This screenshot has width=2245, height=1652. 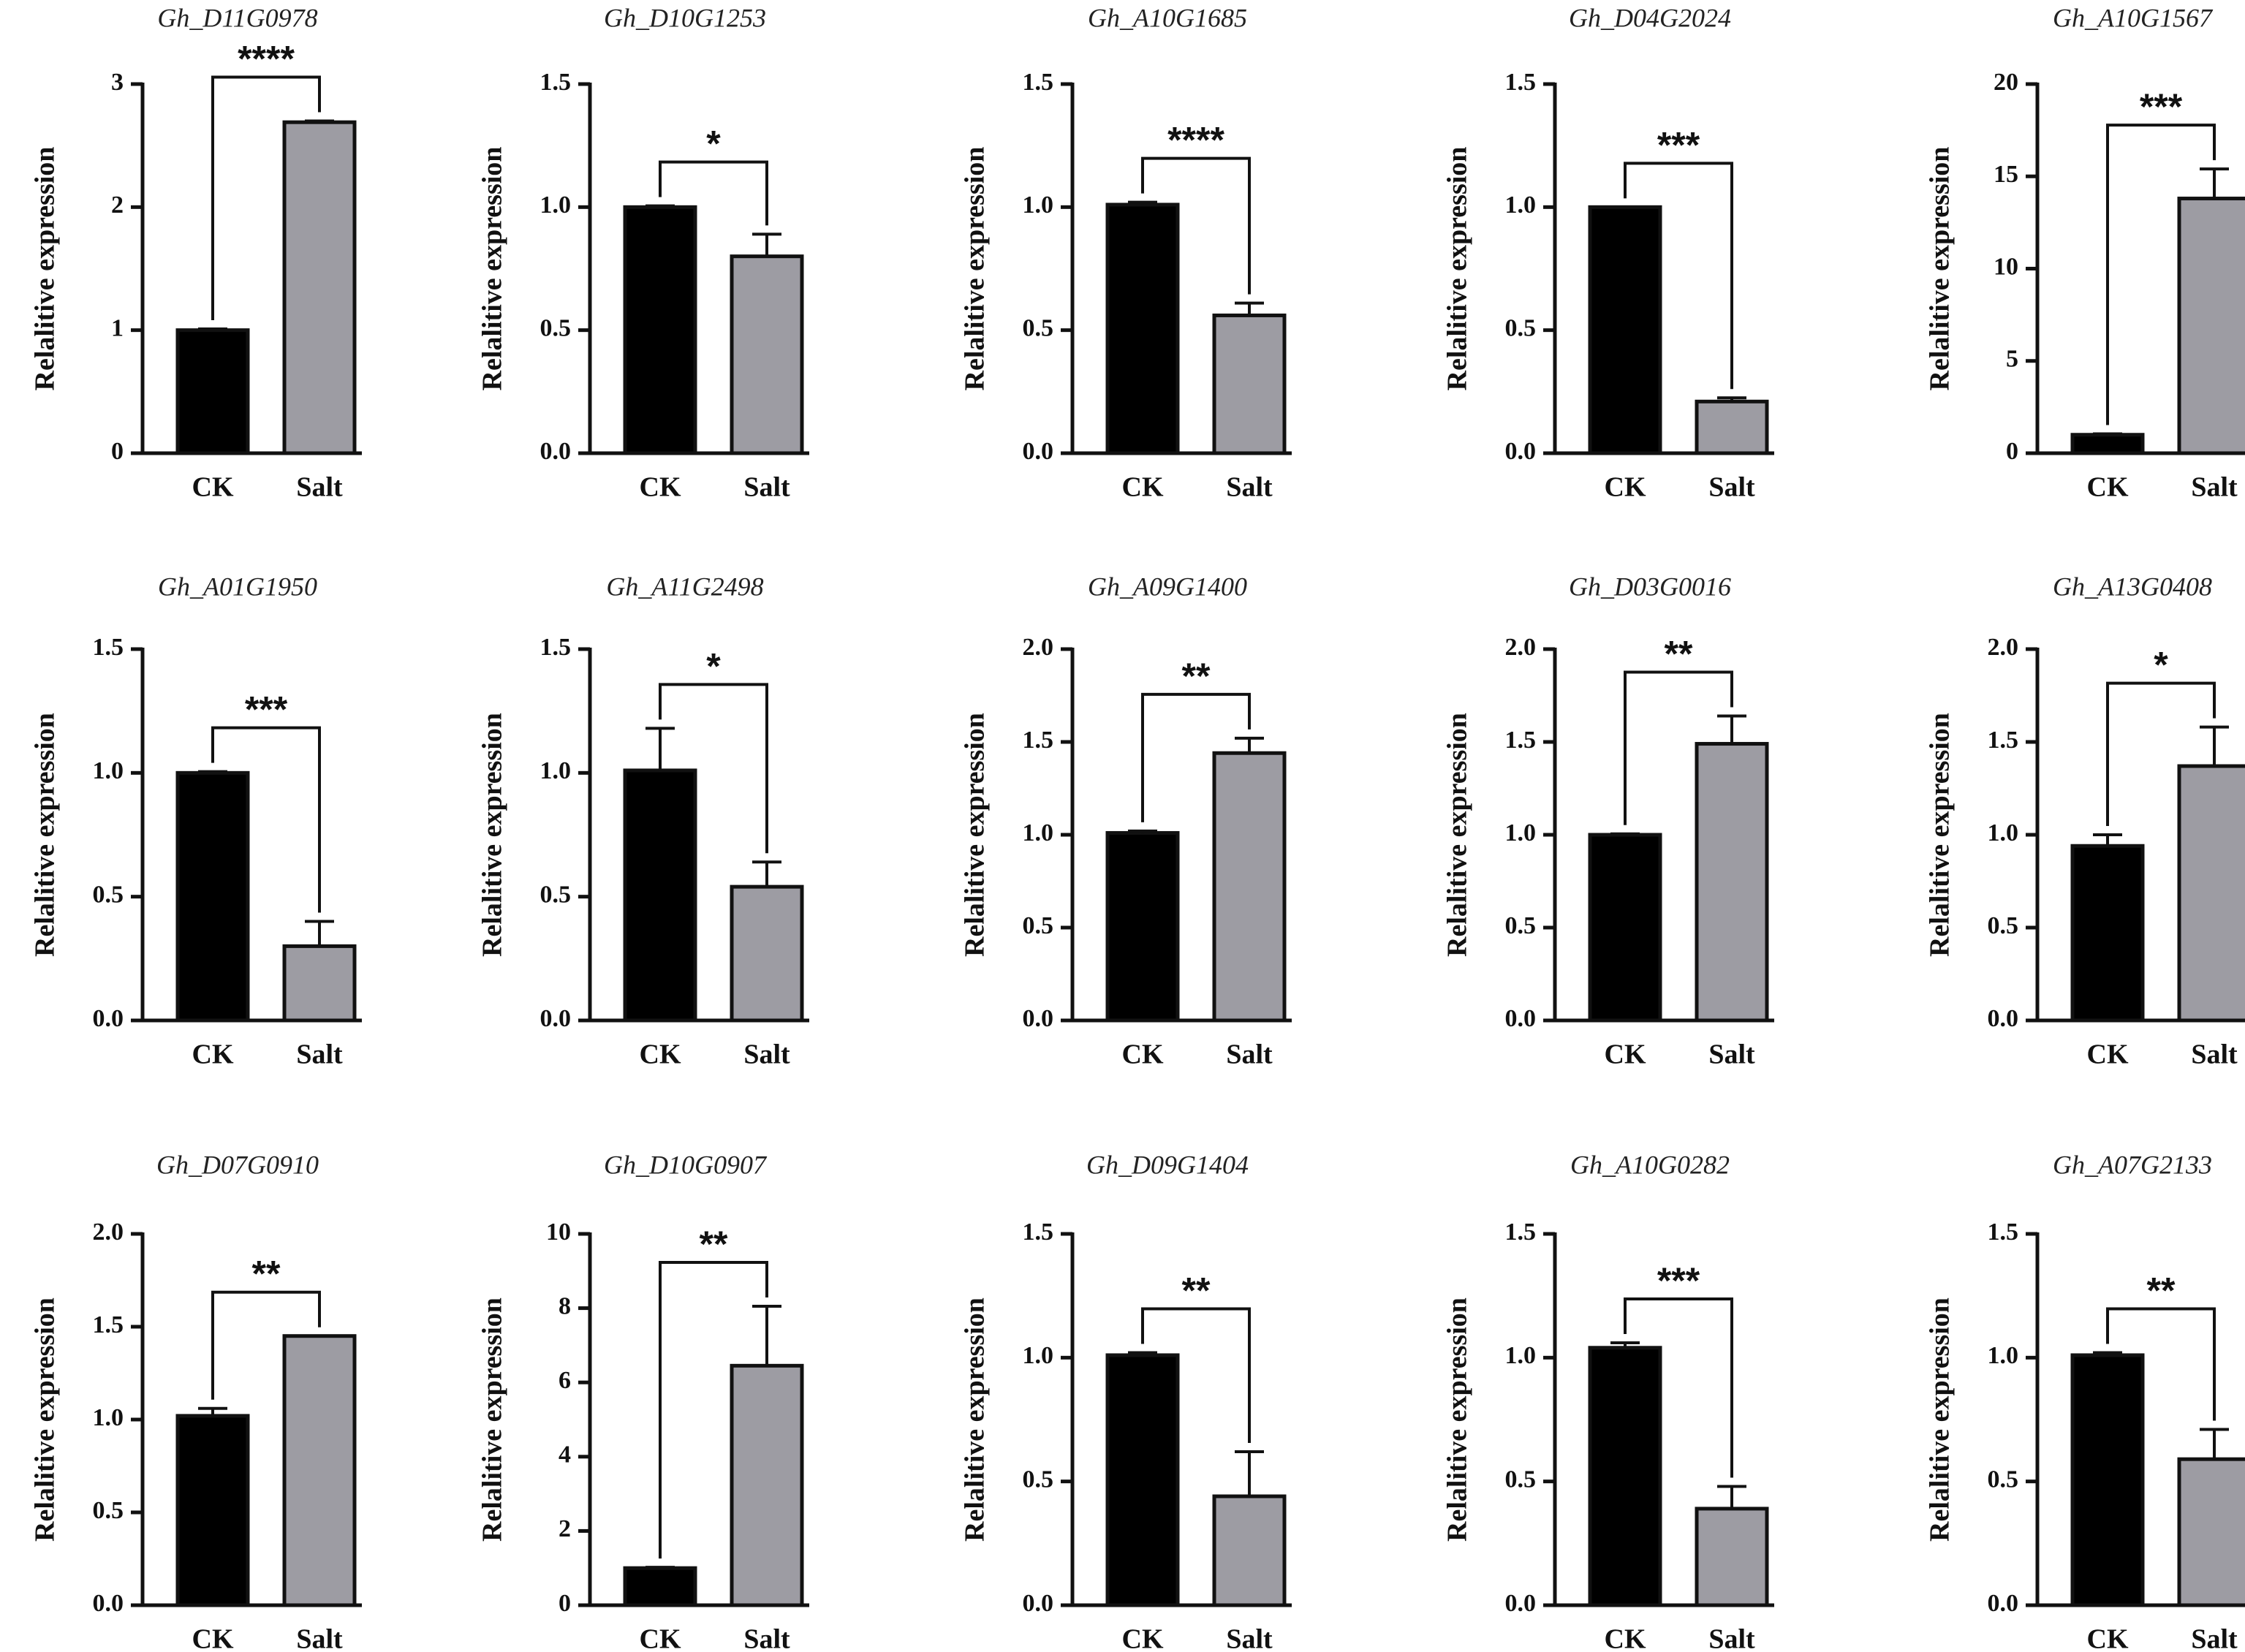 I want to click on panel-title: Gh_D07G0910, so click(x=237, y=1164).